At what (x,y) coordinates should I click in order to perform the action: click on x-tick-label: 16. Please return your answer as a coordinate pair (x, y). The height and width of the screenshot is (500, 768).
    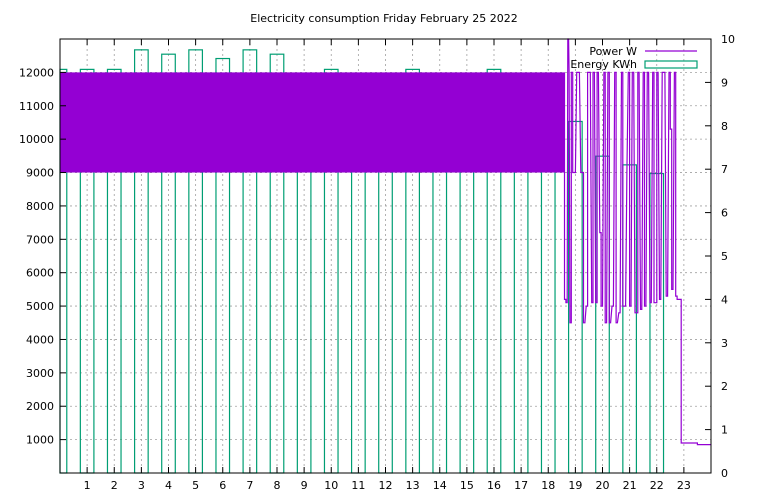
    Looking at the image, I should click on (494, 485).